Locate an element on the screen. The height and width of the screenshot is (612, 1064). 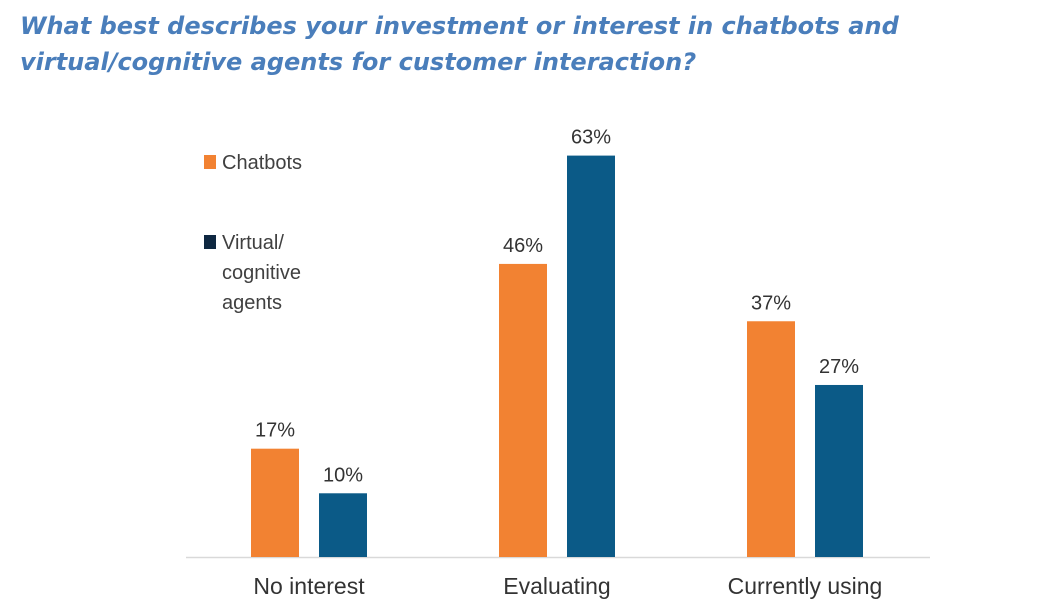
legend: Chatbots Virtual/ cognitive agents is located at coordinates (253, 233).